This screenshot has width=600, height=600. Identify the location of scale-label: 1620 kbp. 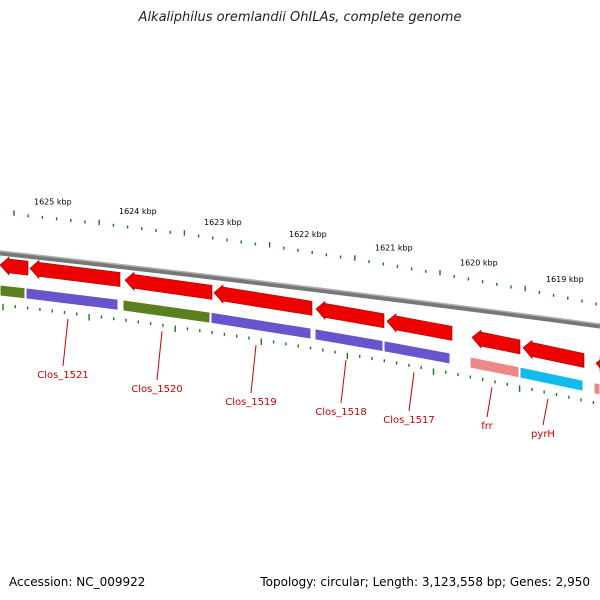
(479, 262).